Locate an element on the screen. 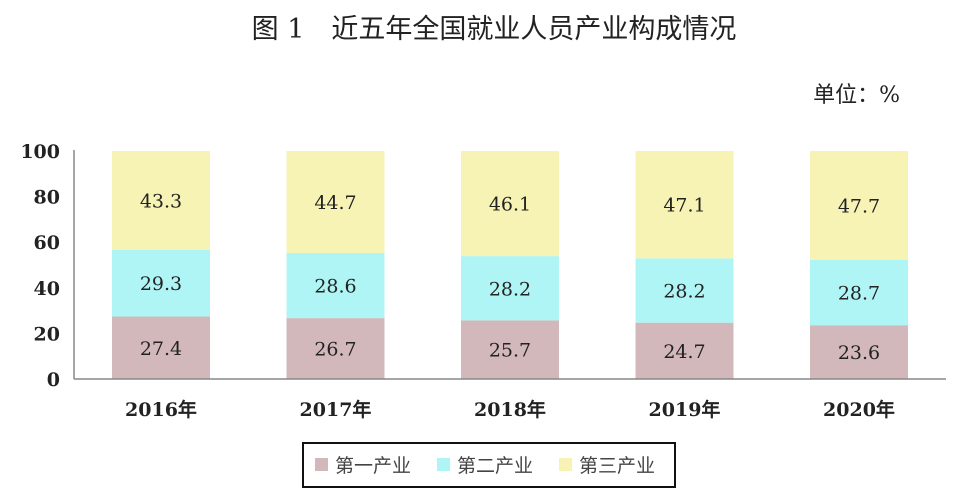  chart-title: 图 1 近五年全国就业人员产业构成情况 is located at coordinates (494, 29).